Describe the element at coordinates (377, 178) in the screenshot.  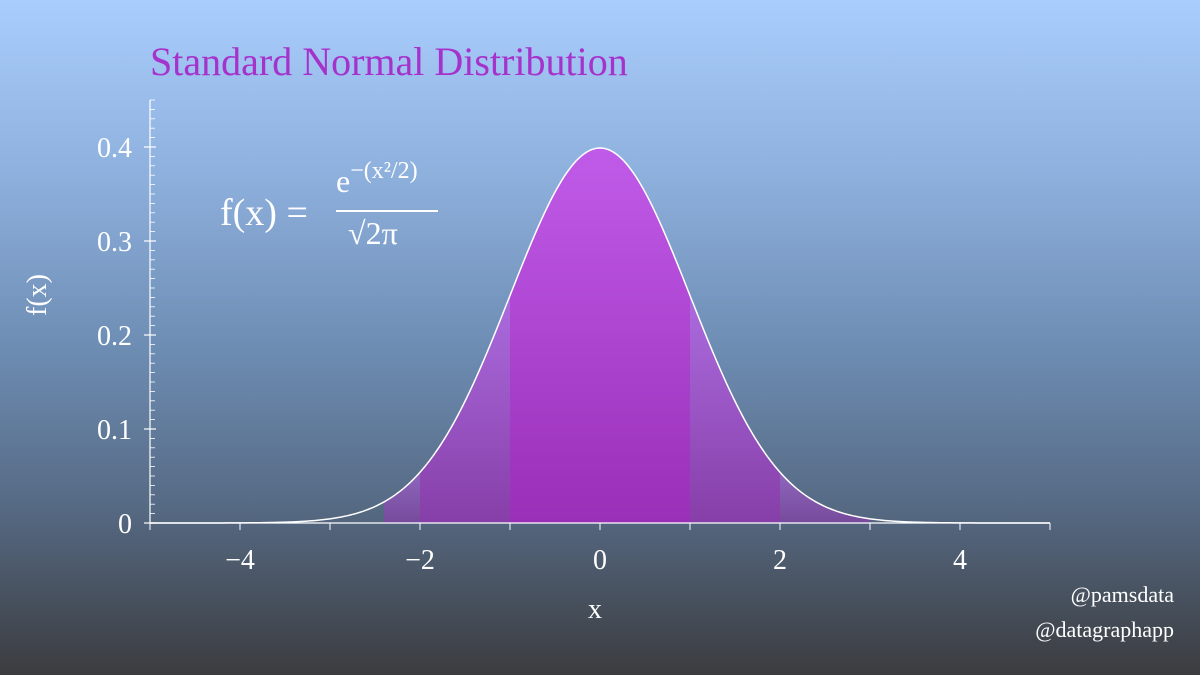
I see `formula-numerator: e−(x²/2)` at that location.